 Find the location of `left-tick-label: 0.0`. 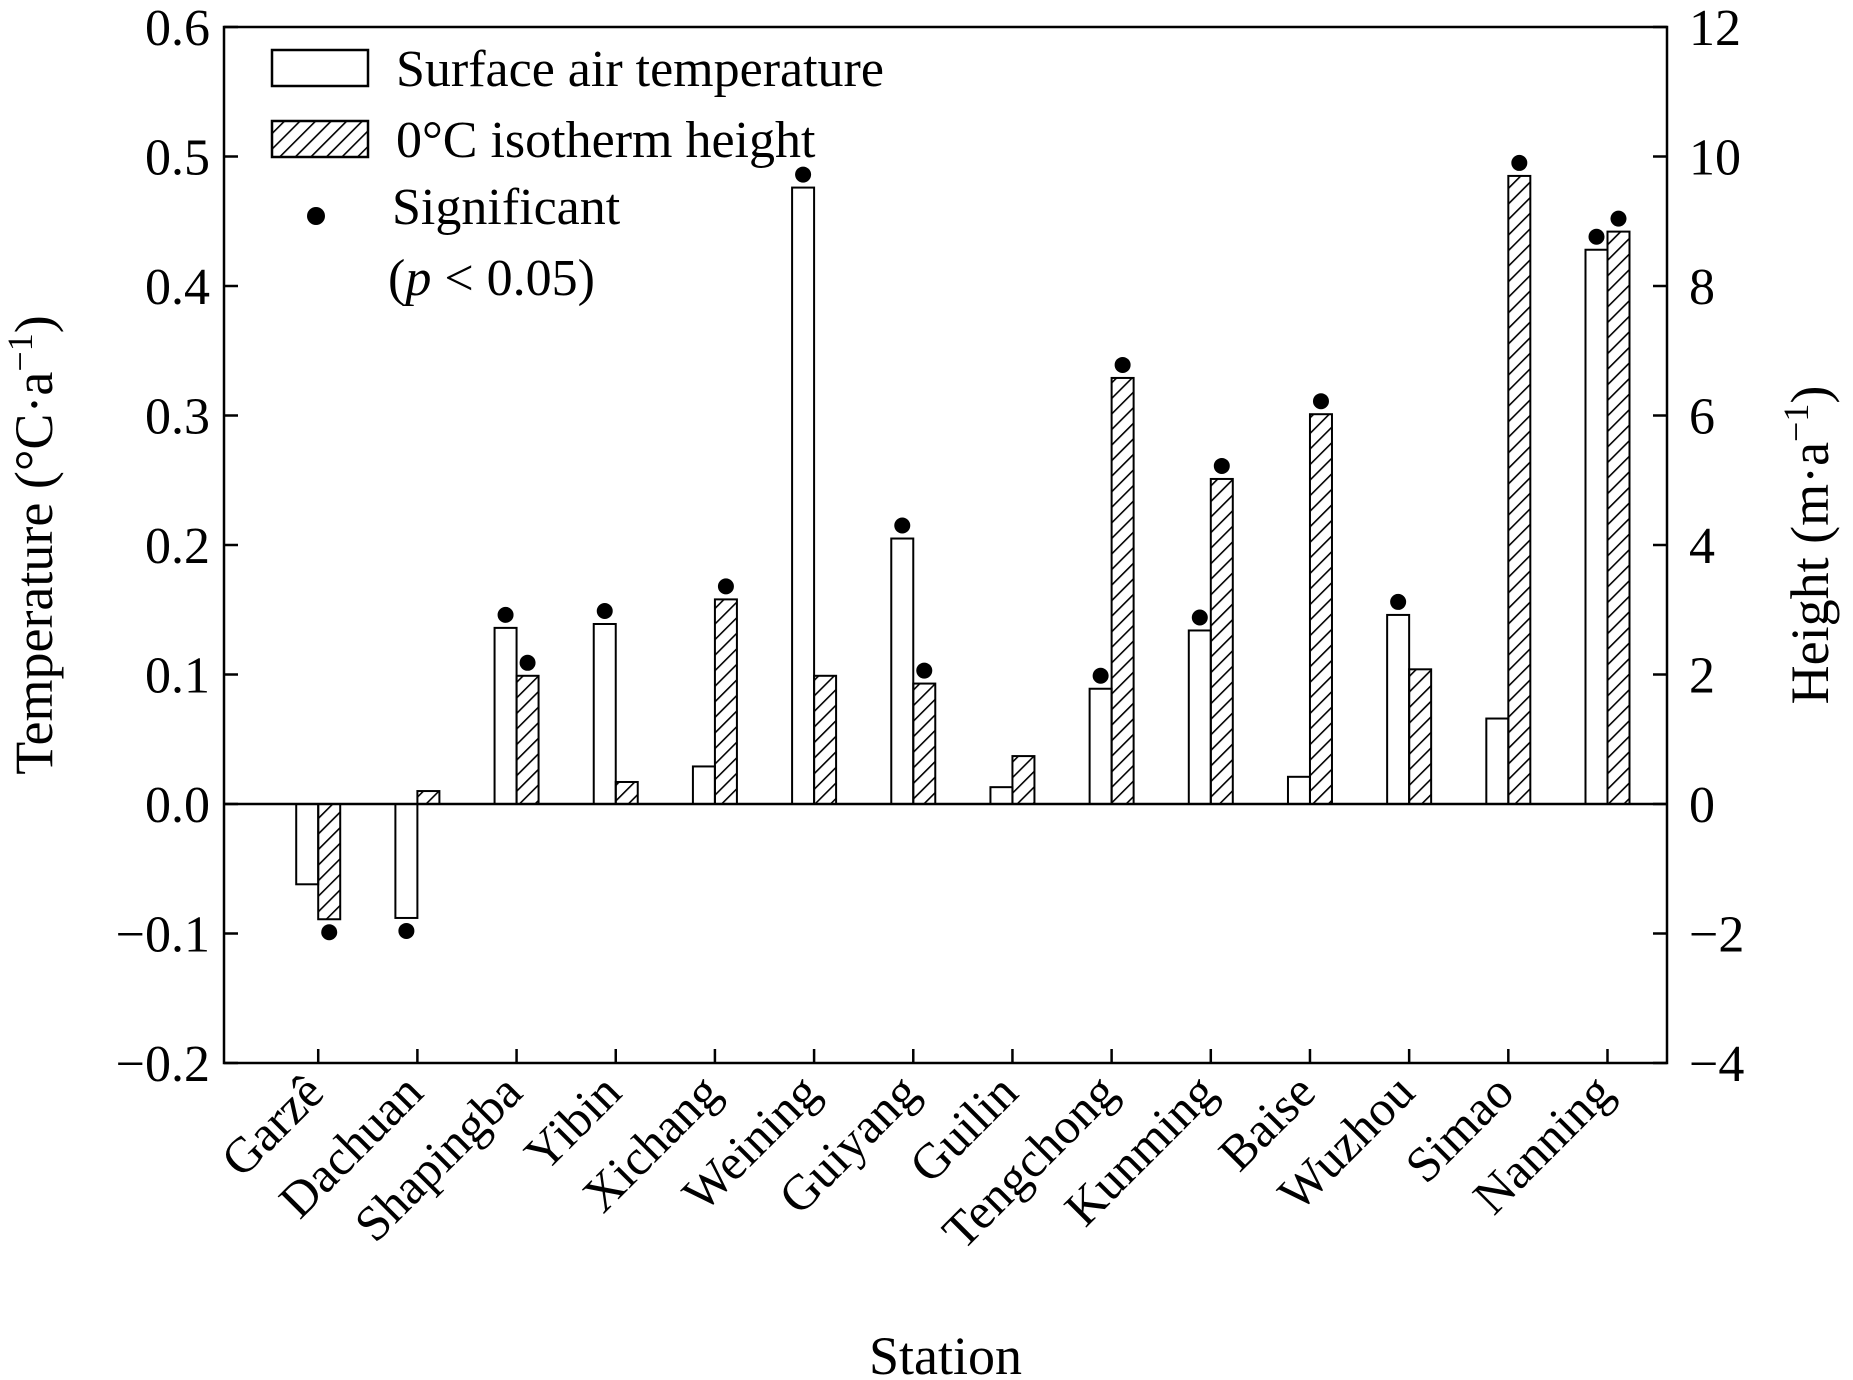

left-tick-label: 0.0 is located at coordinates (177, 805).